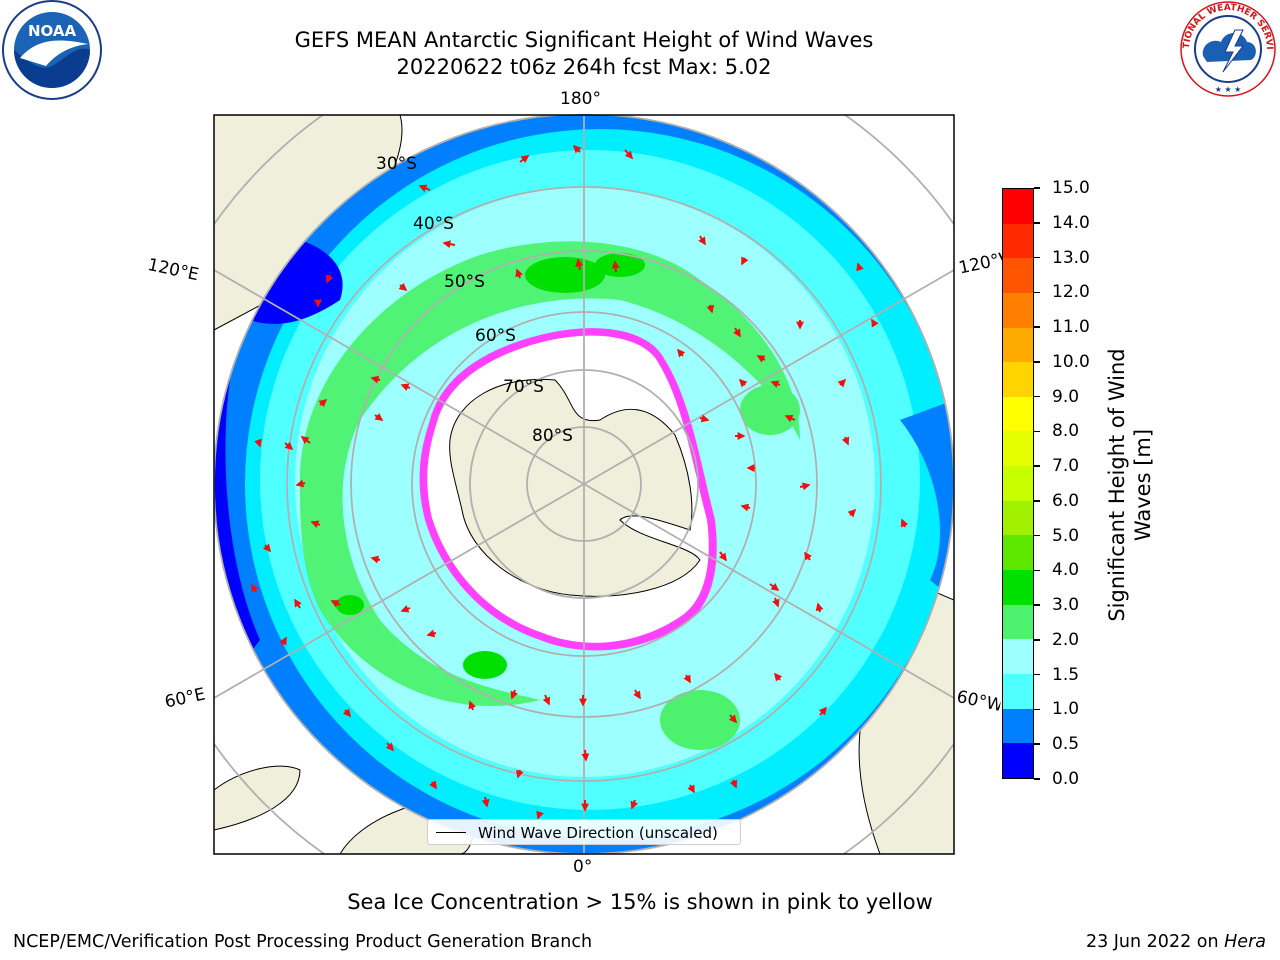 Image resolution: width=1280 pixels, height=960 pixels. What do you see at coordinates (1066, 431) in the screenshot?
I see `colorbar-tick-label: 8.0` at bounding box center [1066, 431].